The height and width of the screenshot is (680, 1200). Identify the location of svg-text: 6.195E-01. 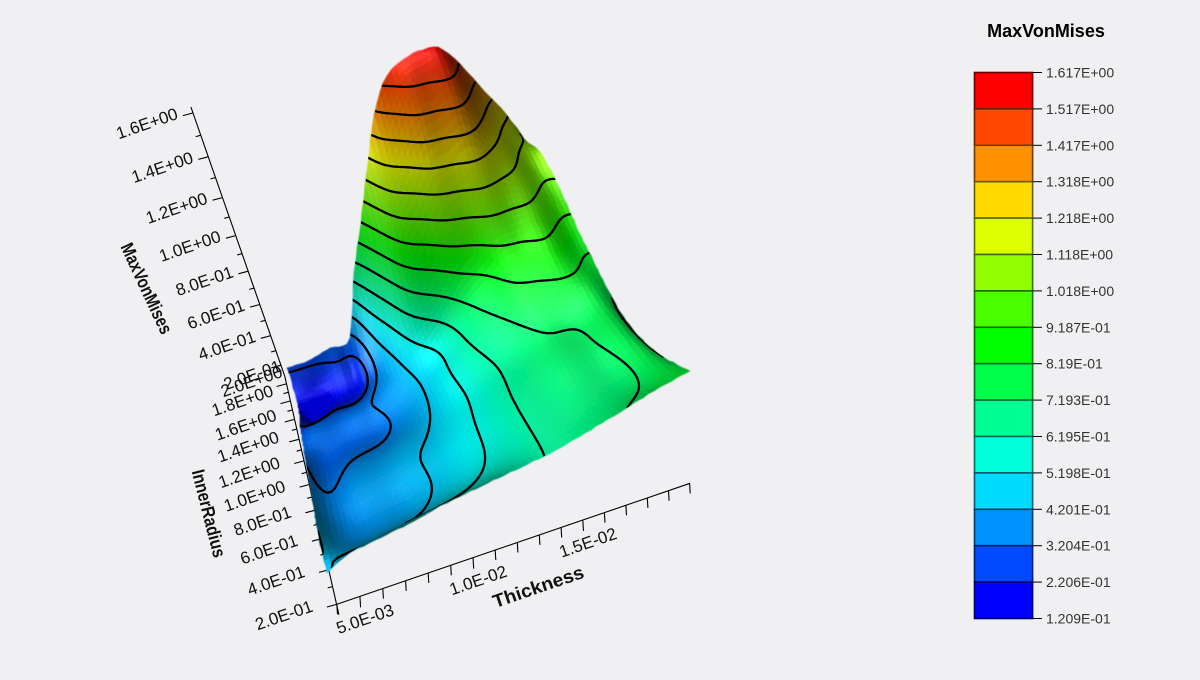
(1078, 437).